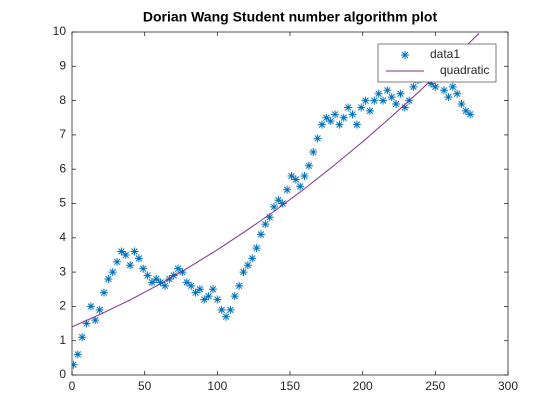  What do you see at coordinates (62, 134) in the screenshot?
I see `y-tick-label: 7` at bounding box center [62, 134].